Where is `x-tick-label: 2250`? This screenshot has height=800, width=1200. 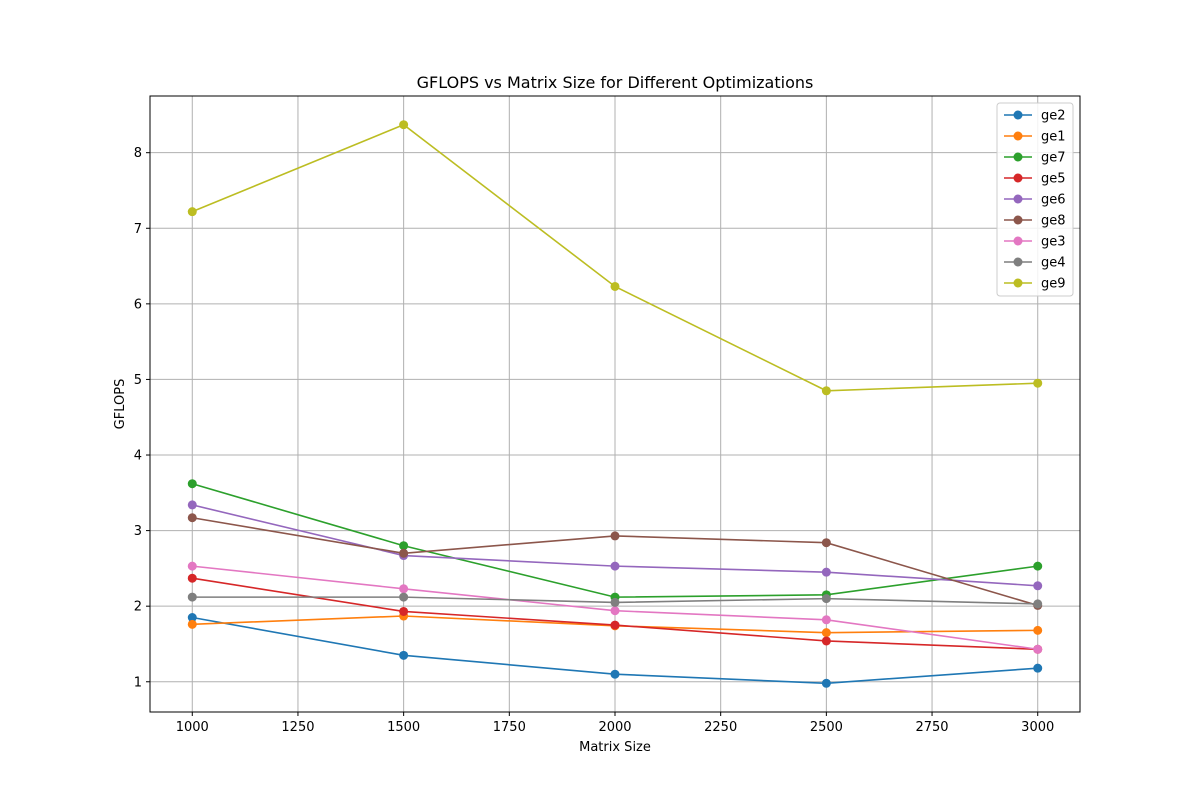 x-tick-label: 2250 is located at coordinates (720, 727).